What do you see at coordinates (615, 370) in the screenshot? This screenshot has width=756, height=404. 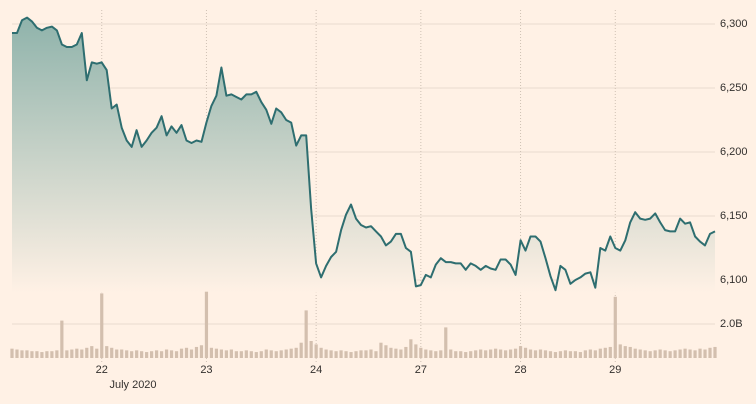 I see `x-tick-label: 29` at bounding box center [615, 370].